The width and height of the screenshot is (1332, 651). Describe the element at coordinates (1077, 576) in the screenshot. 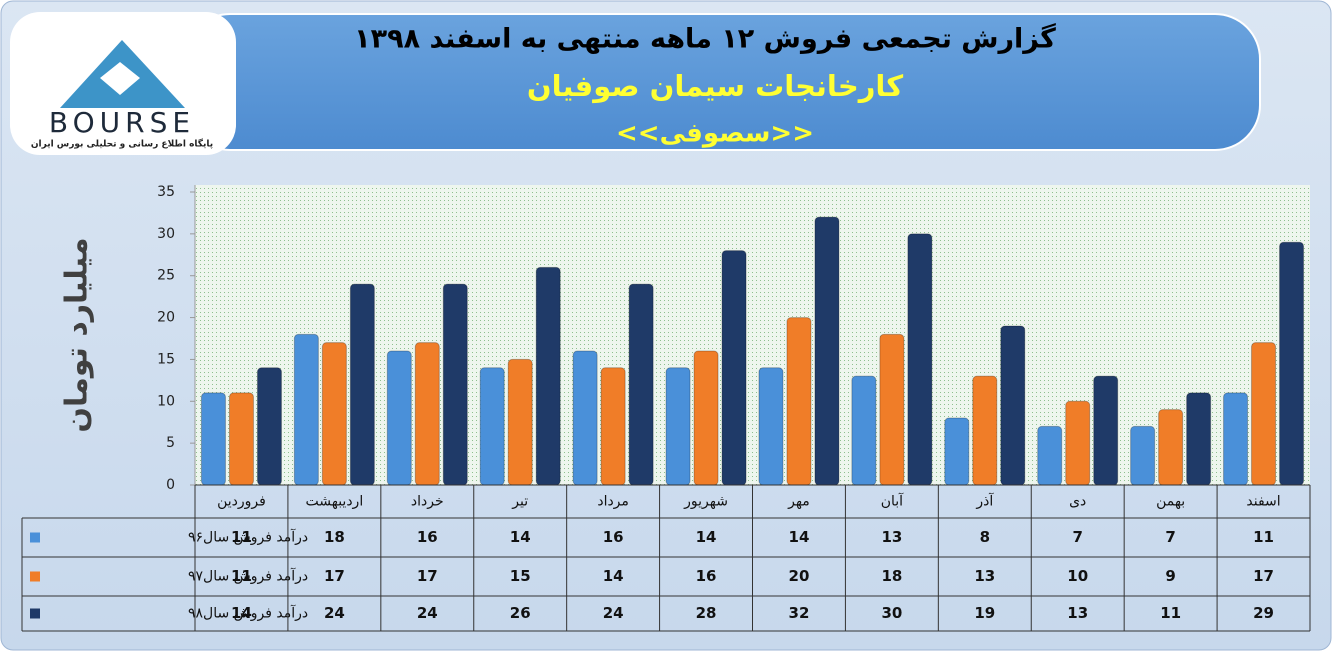

I see `table-cell: 10` at that location.